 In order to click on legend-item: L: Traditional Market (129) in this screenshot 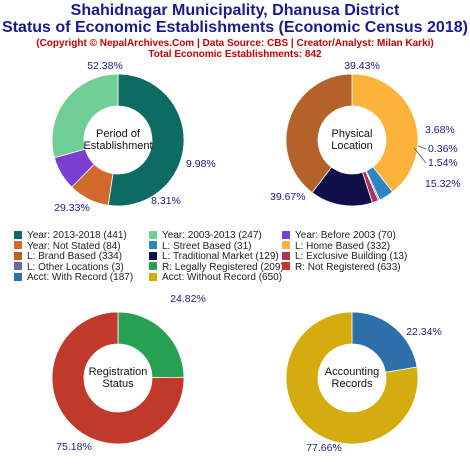, I will do `click(214, 257)`.